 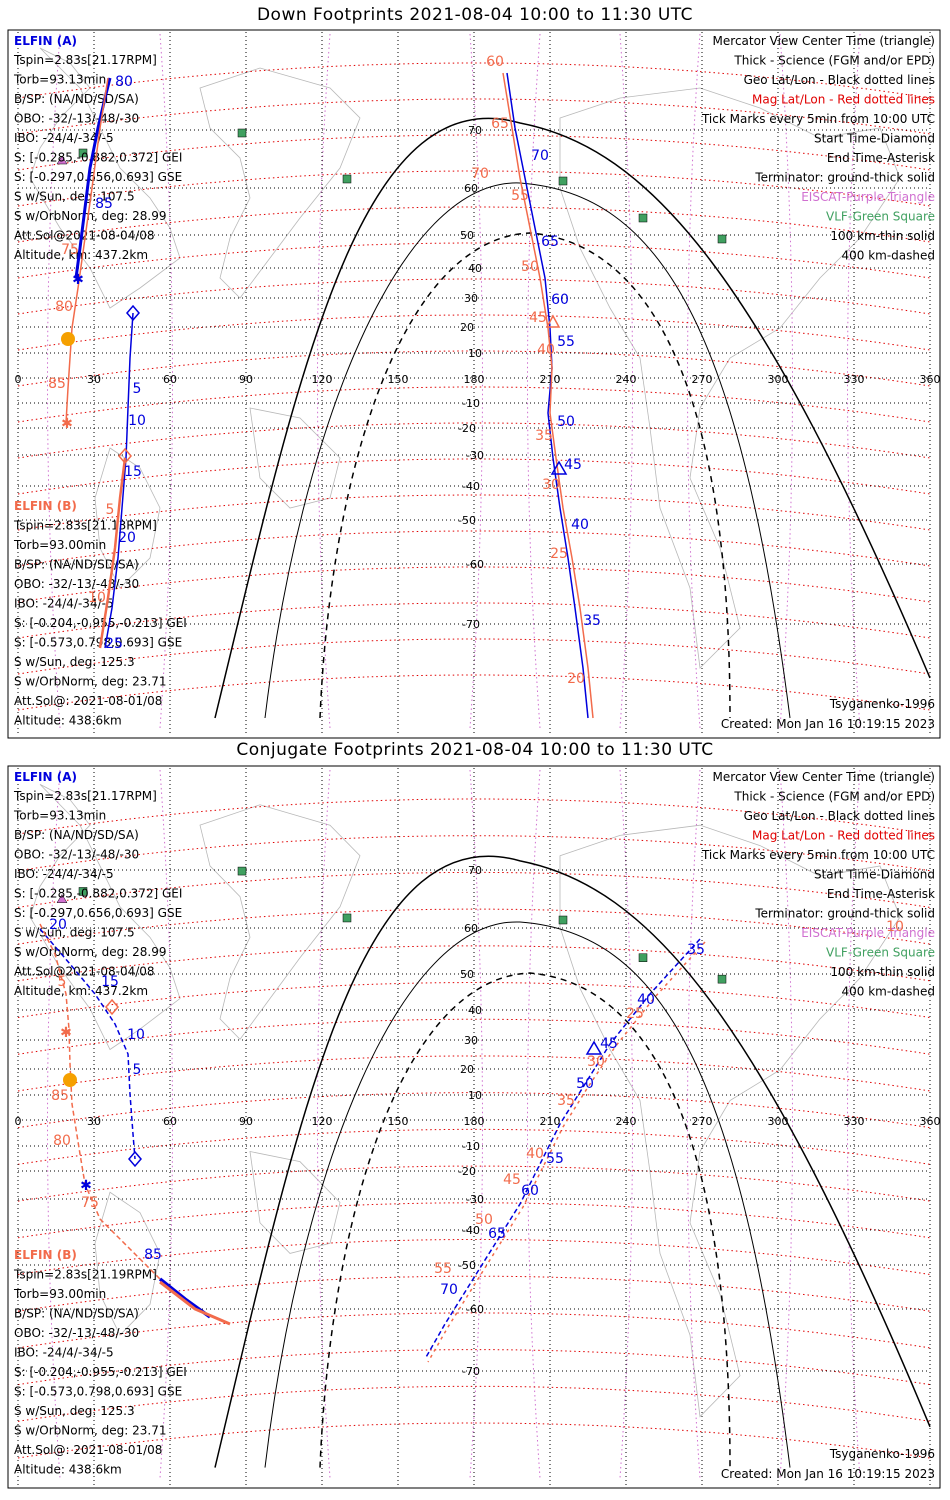 I want to click on elfin-a-tick-label-1: 85, so click(x=104, y=204).